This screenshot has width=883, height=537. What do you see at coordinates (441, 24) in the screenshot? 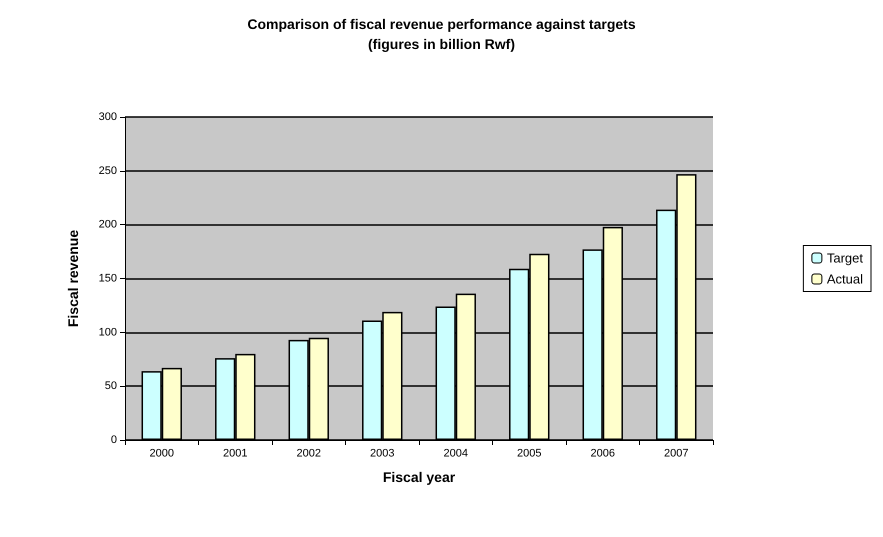
I see `chart-title: Comparison of fiscal revenue performance against targets` at bounding box center [441, 24].